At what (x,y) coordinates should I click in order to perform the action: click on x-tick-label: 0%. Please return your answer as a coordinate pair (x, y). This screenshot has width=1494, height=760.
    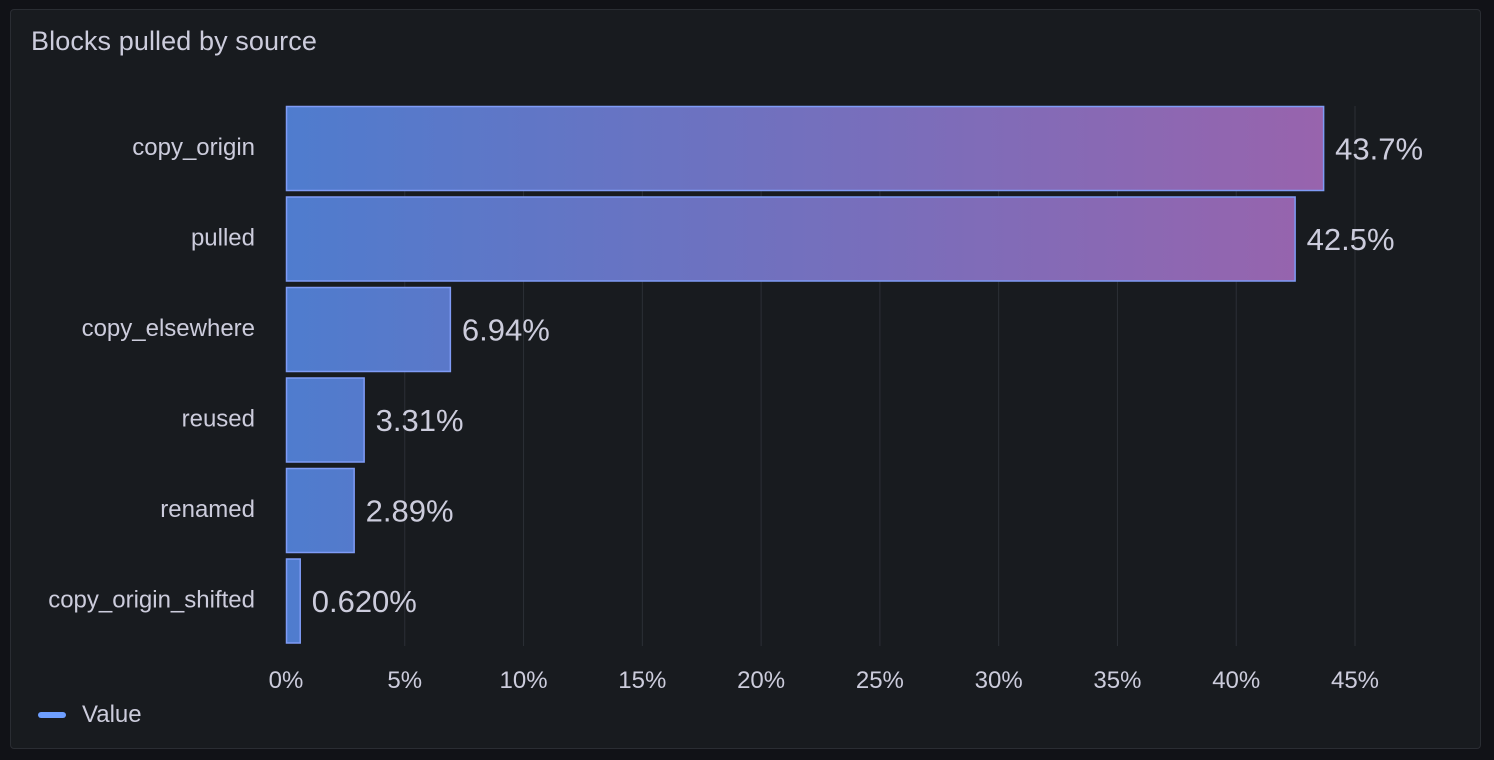
    Looking at the image, I should click on (286, 680).